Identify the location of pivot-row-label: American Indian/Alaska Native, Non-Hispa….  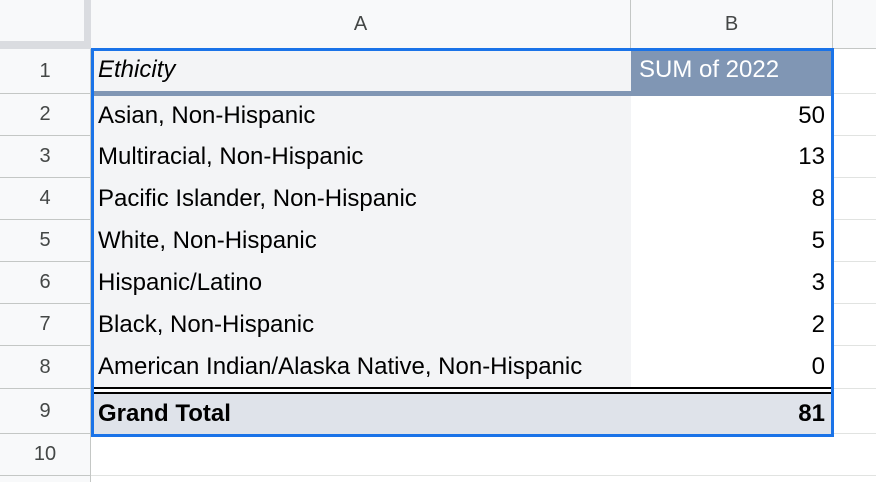
(361, 367).